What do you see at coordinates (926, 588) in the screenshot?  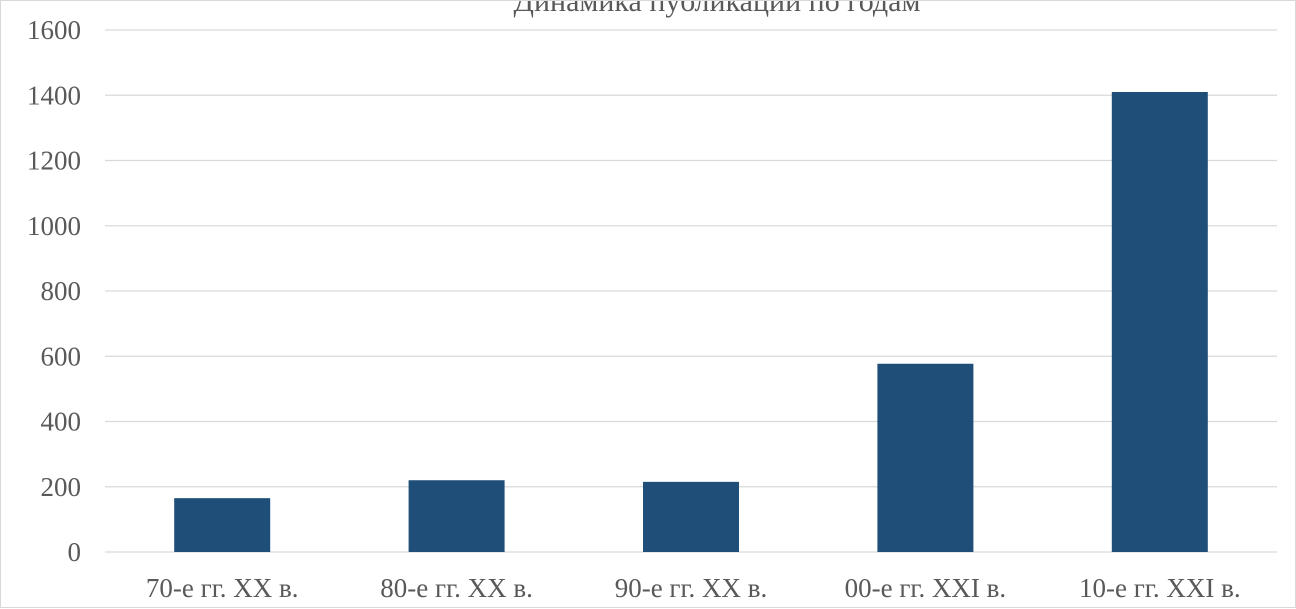 I see `x-tick-label: 00-е гг. XXI в.` at bounding box center [926, 588].